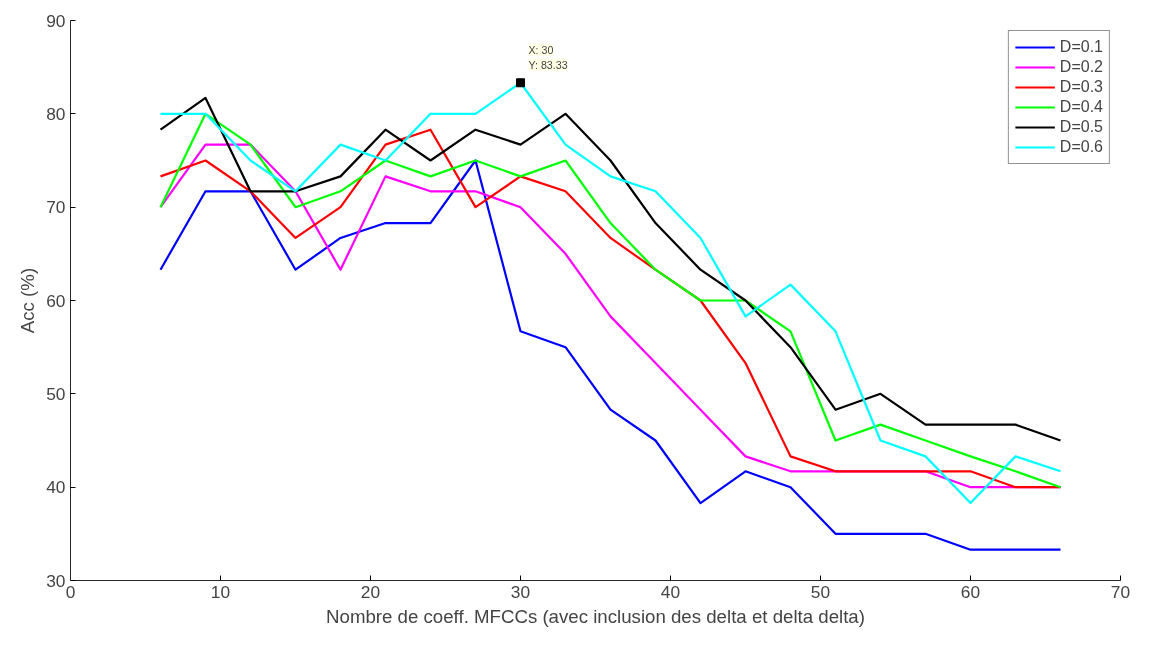  What do you see at coordinates (1081, 67) in the screenshot?
I see `legend-label: D=0.2` at bounding box center [1081, 67].